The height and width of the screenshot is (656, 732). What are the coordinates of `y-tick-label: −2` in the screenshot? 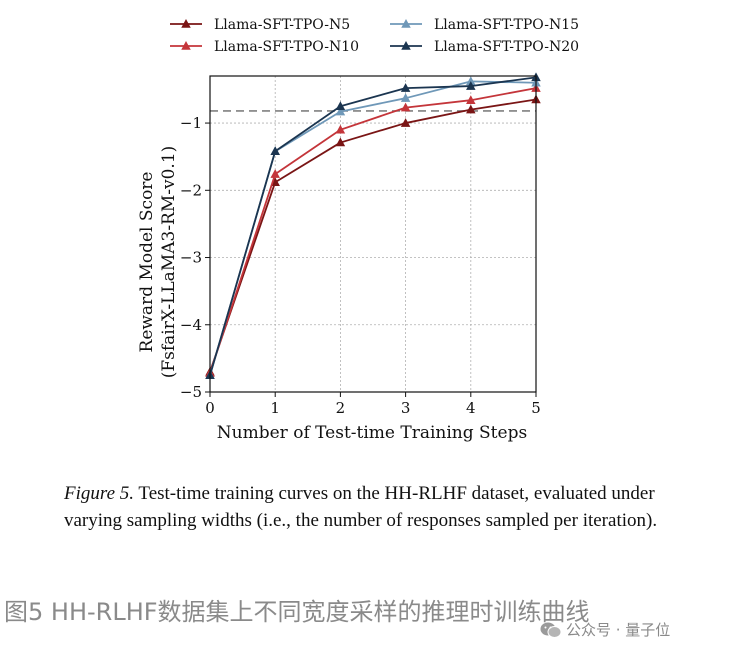 It's located at (191, 190).